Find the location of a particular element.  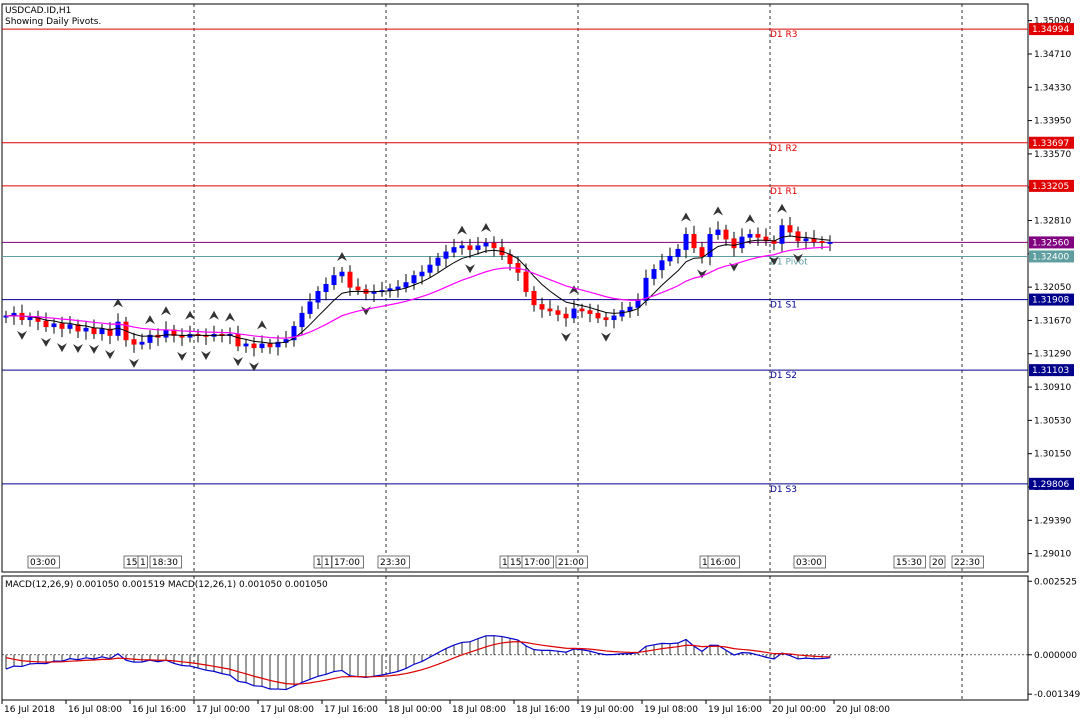

session-marker: 15:30 is located at coordinates (909, 562).